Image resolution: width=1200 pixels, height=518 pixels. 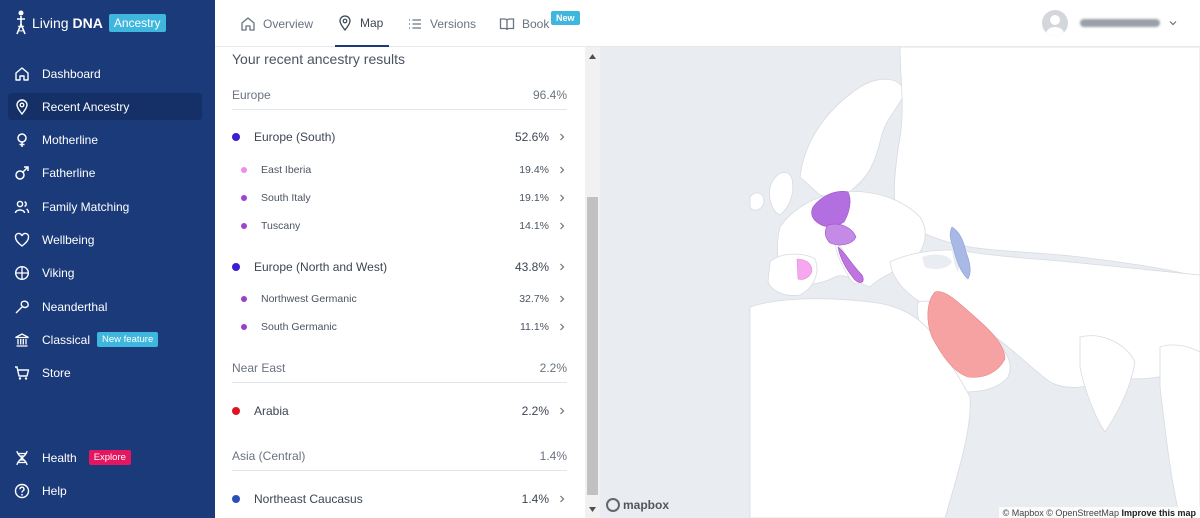 I want to click on tab-map: Map, so click(x=362, y=23).